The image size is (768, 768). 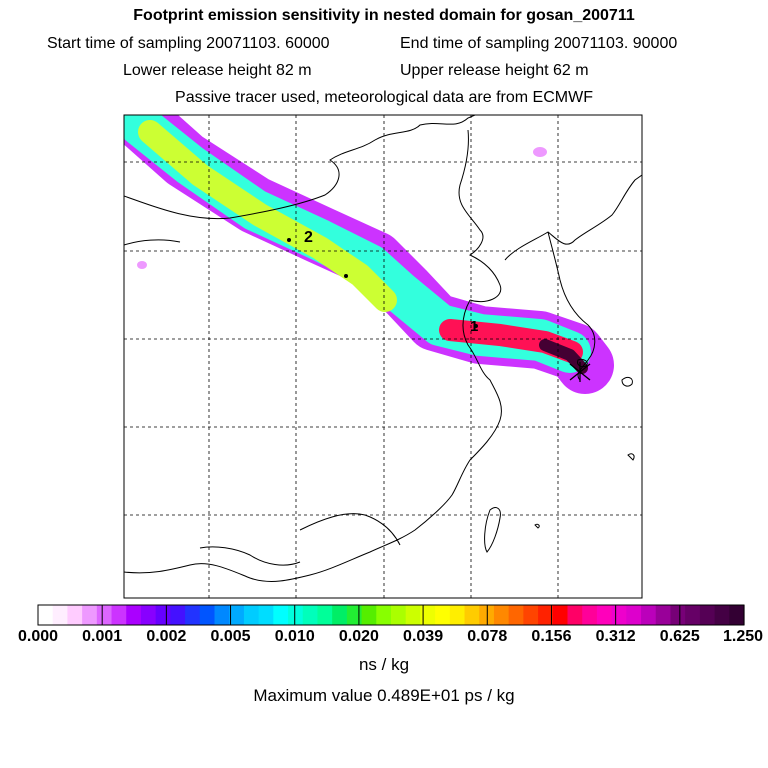 I want to click on start-time: Start time of sampling 20071103. 60000, so click(x=188, y=43).